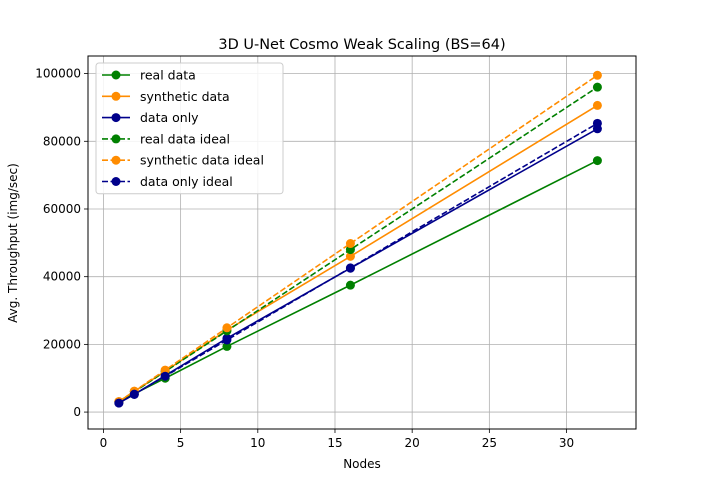  I want to click on y-tick-label: 80000, so click(62, 141).